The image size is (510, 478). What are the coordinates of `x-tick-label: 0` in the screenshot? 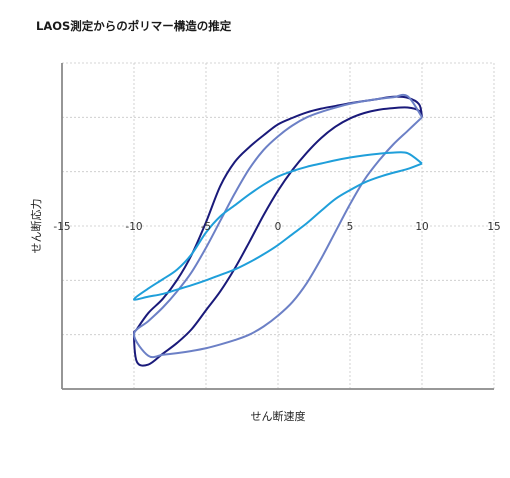 It's located at (278, 227).